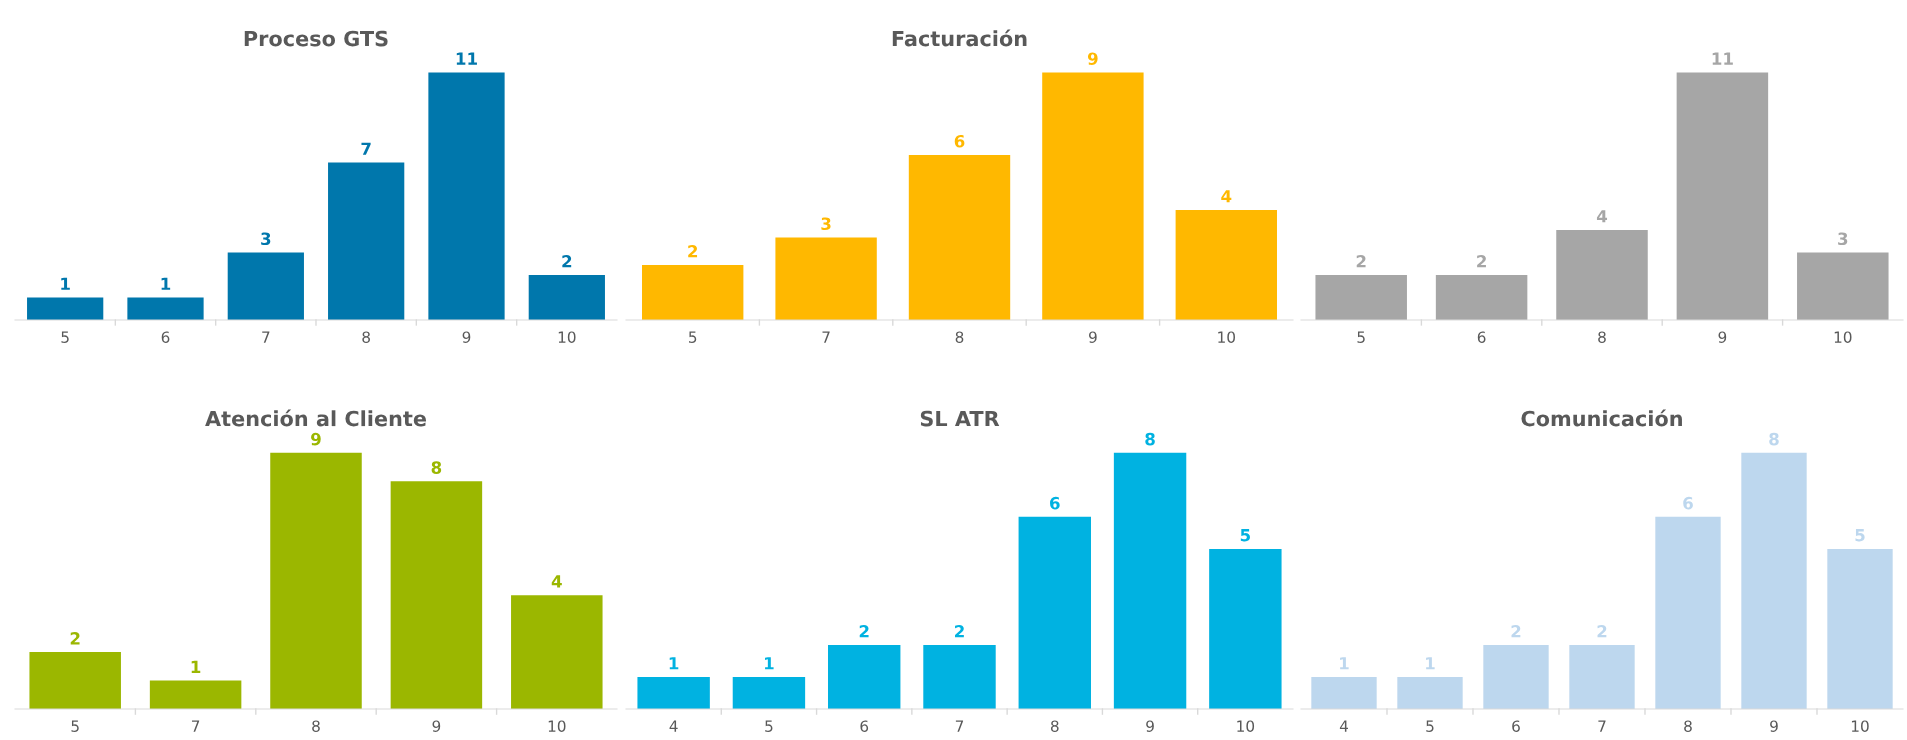 The width and height of the screenshot is (1907, 740). I want to click on chart-title: Facturación, so click(959, 38).